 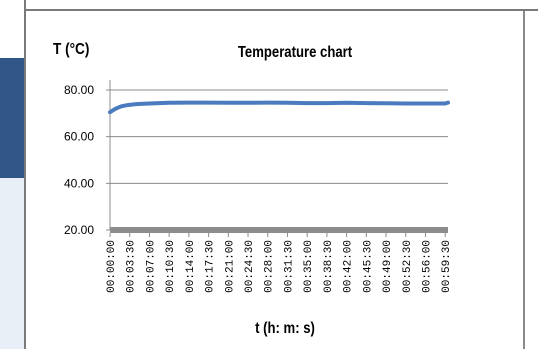 What do you see at coordinates (279, 107) in the screenshot?
I see `temperature-series-line` at bounding box center [279, 107].